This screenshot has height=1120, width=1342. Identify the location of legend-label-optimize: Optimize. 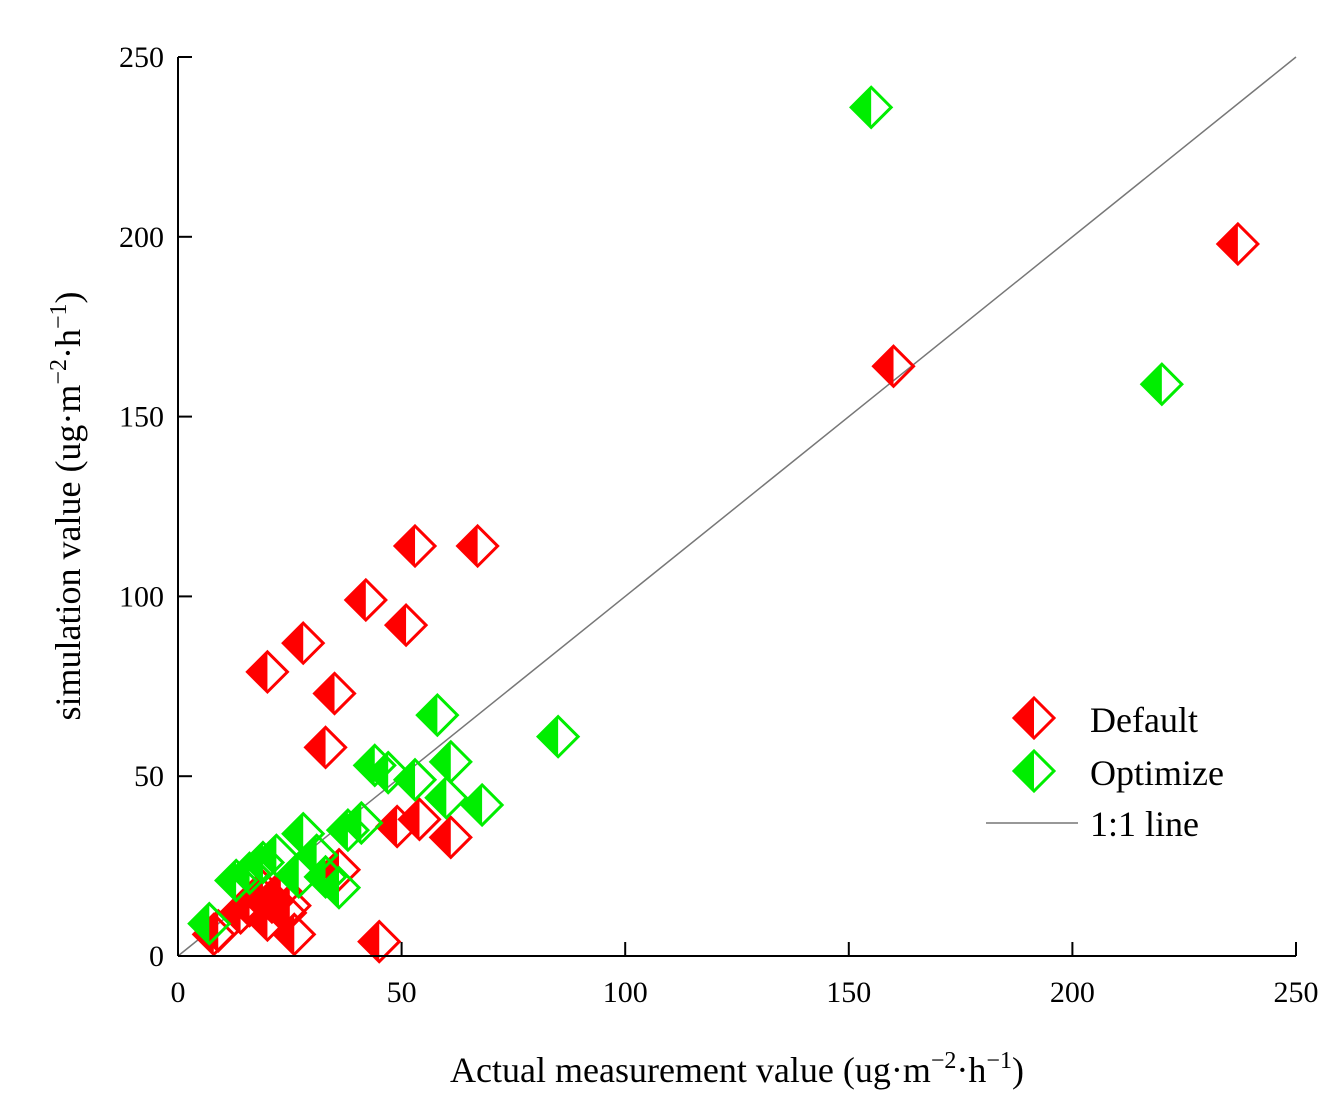
(1157, 773).